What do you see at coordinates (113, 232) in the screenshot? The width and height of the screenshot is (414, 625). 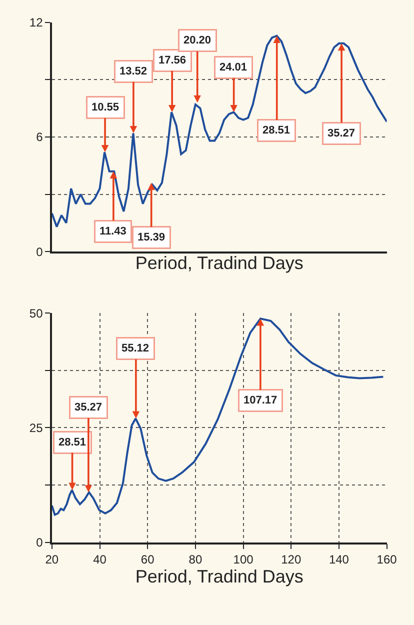 I see `annotation: 11.43` at bounding box center [113, 232].